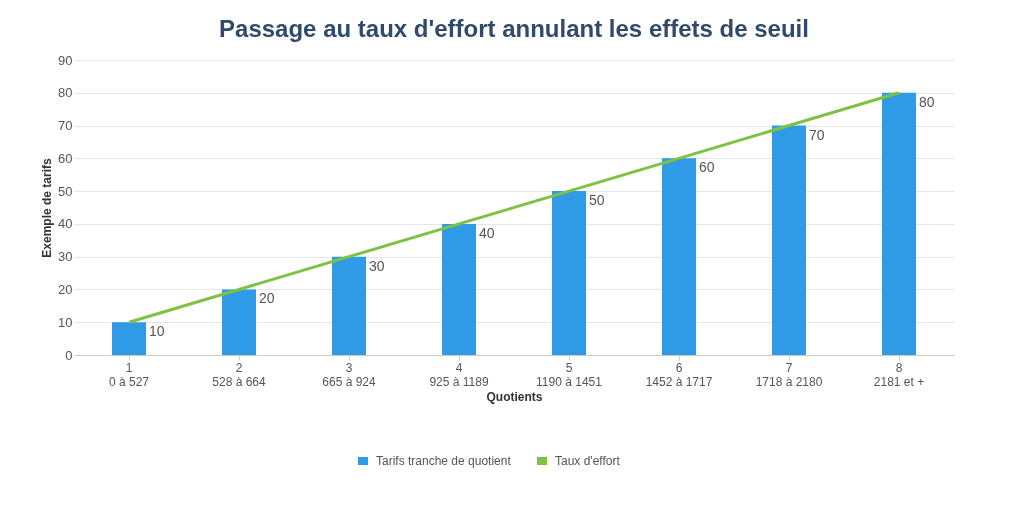 The width and height of the screenshot is (1022, 513). I want to click on data-label: 80, so click(927, 101).